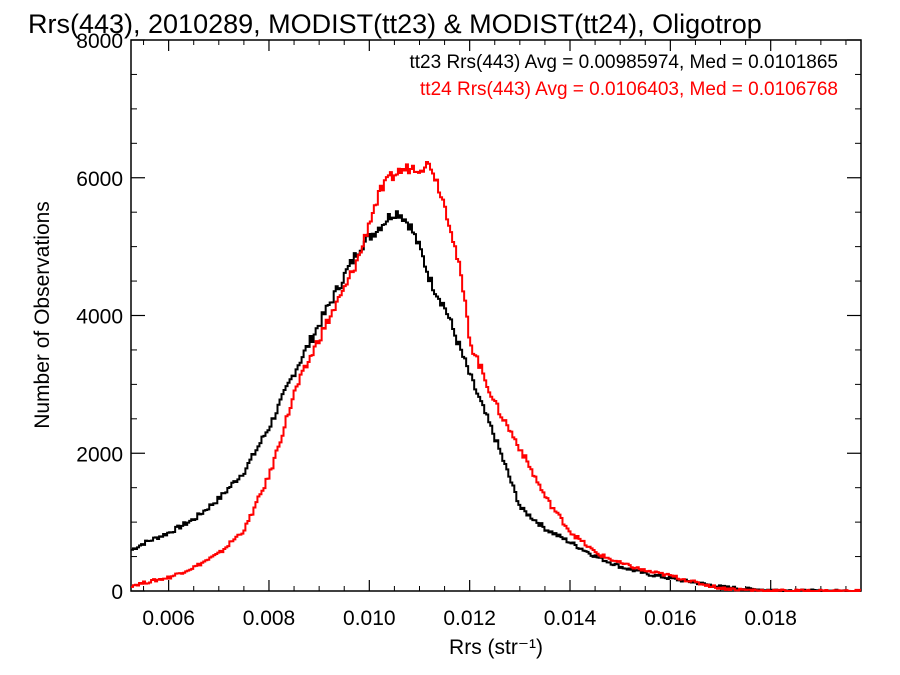 The width and height of the screenshot is (900, 675). I want to click on x-axis-label: Rrs (str⁻¹), so click(496, 647).